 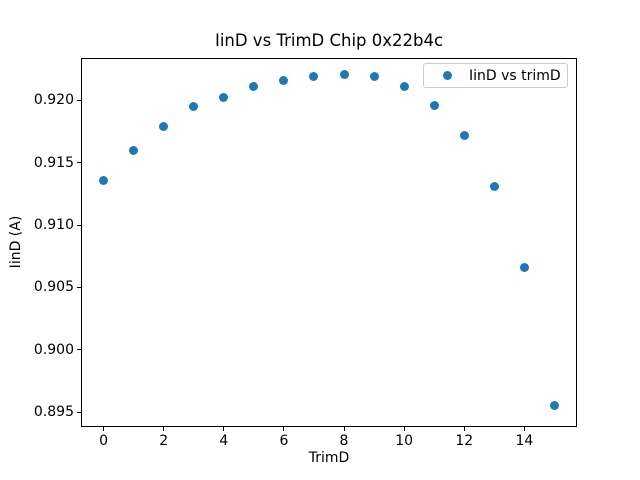 I want to click on legend-label: IinD vs trimD, so click(x=515, y=75).